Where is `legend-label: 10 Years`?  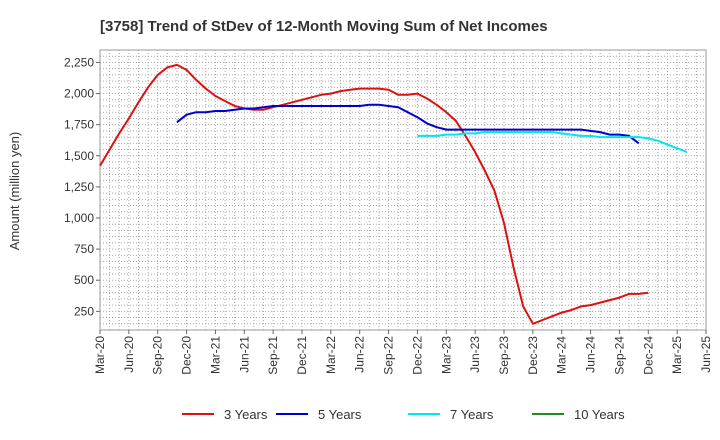 legend-label: 10 Years is located at coordinates (599, 414).